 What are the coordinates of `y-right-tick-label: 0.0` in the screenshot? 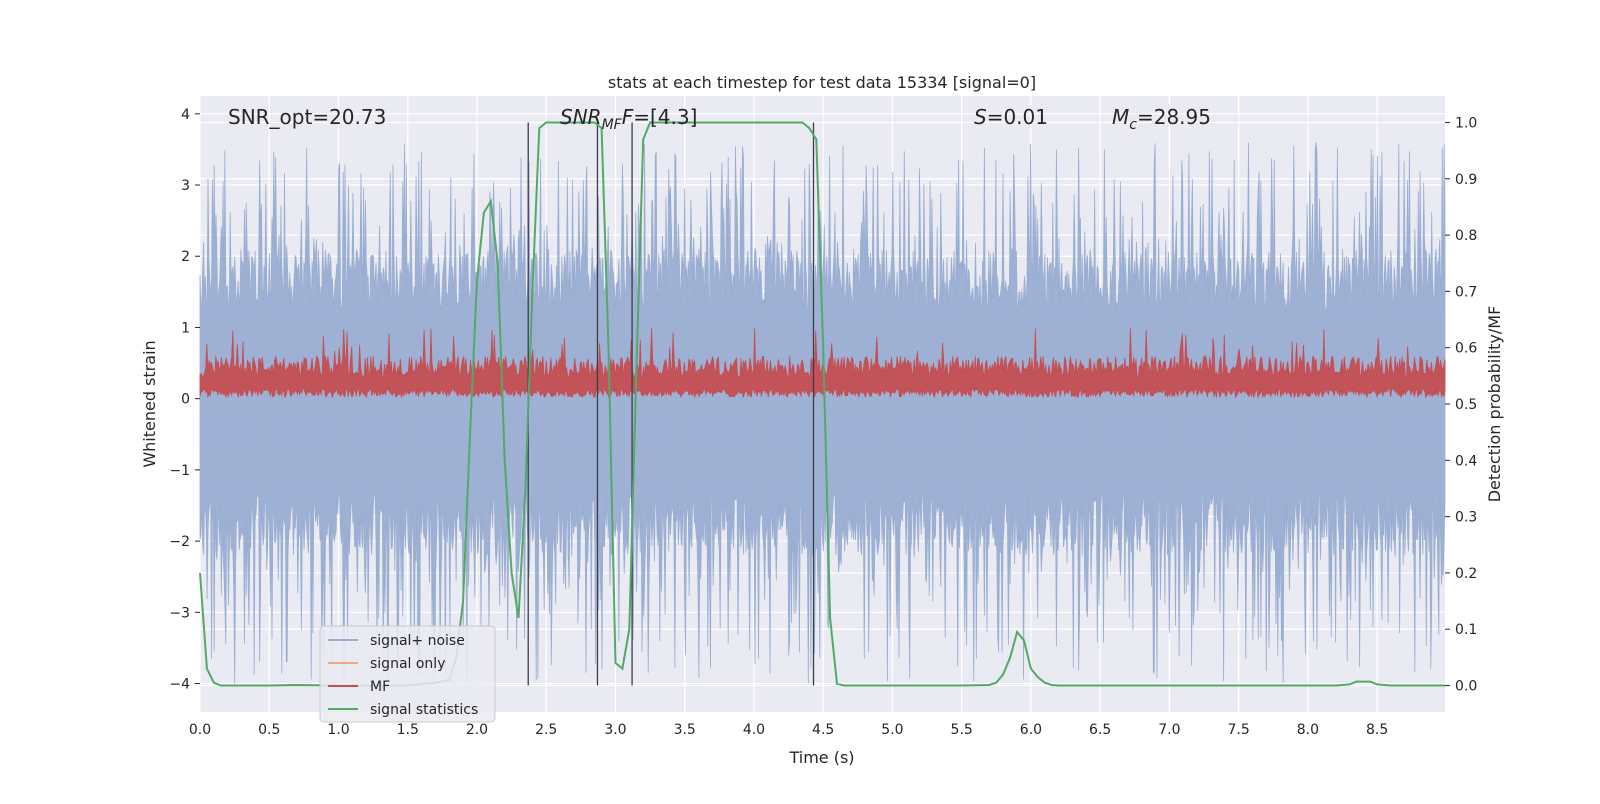 It's located at (1466, 687).